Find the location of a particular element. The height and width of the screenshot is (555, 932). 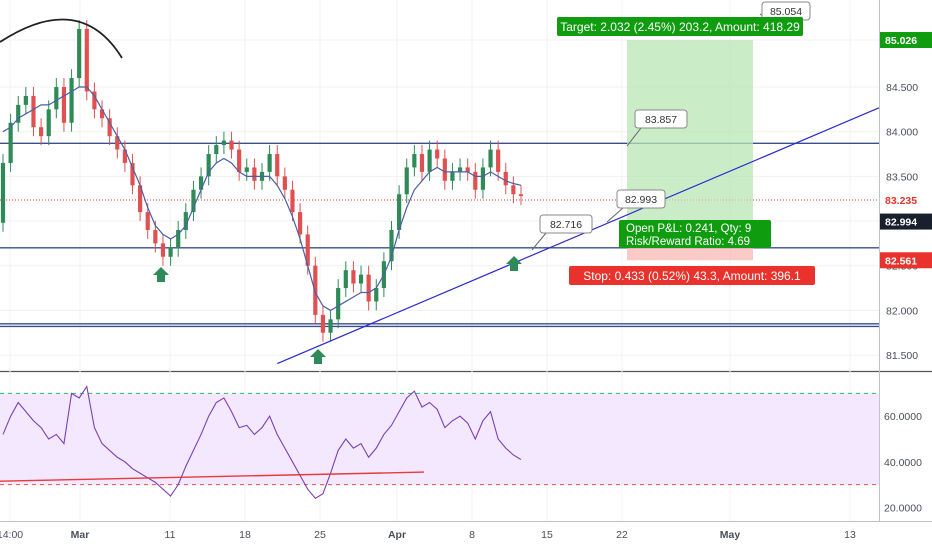

entry-price-tag: 82.994 is located at coordinates (906, 221).